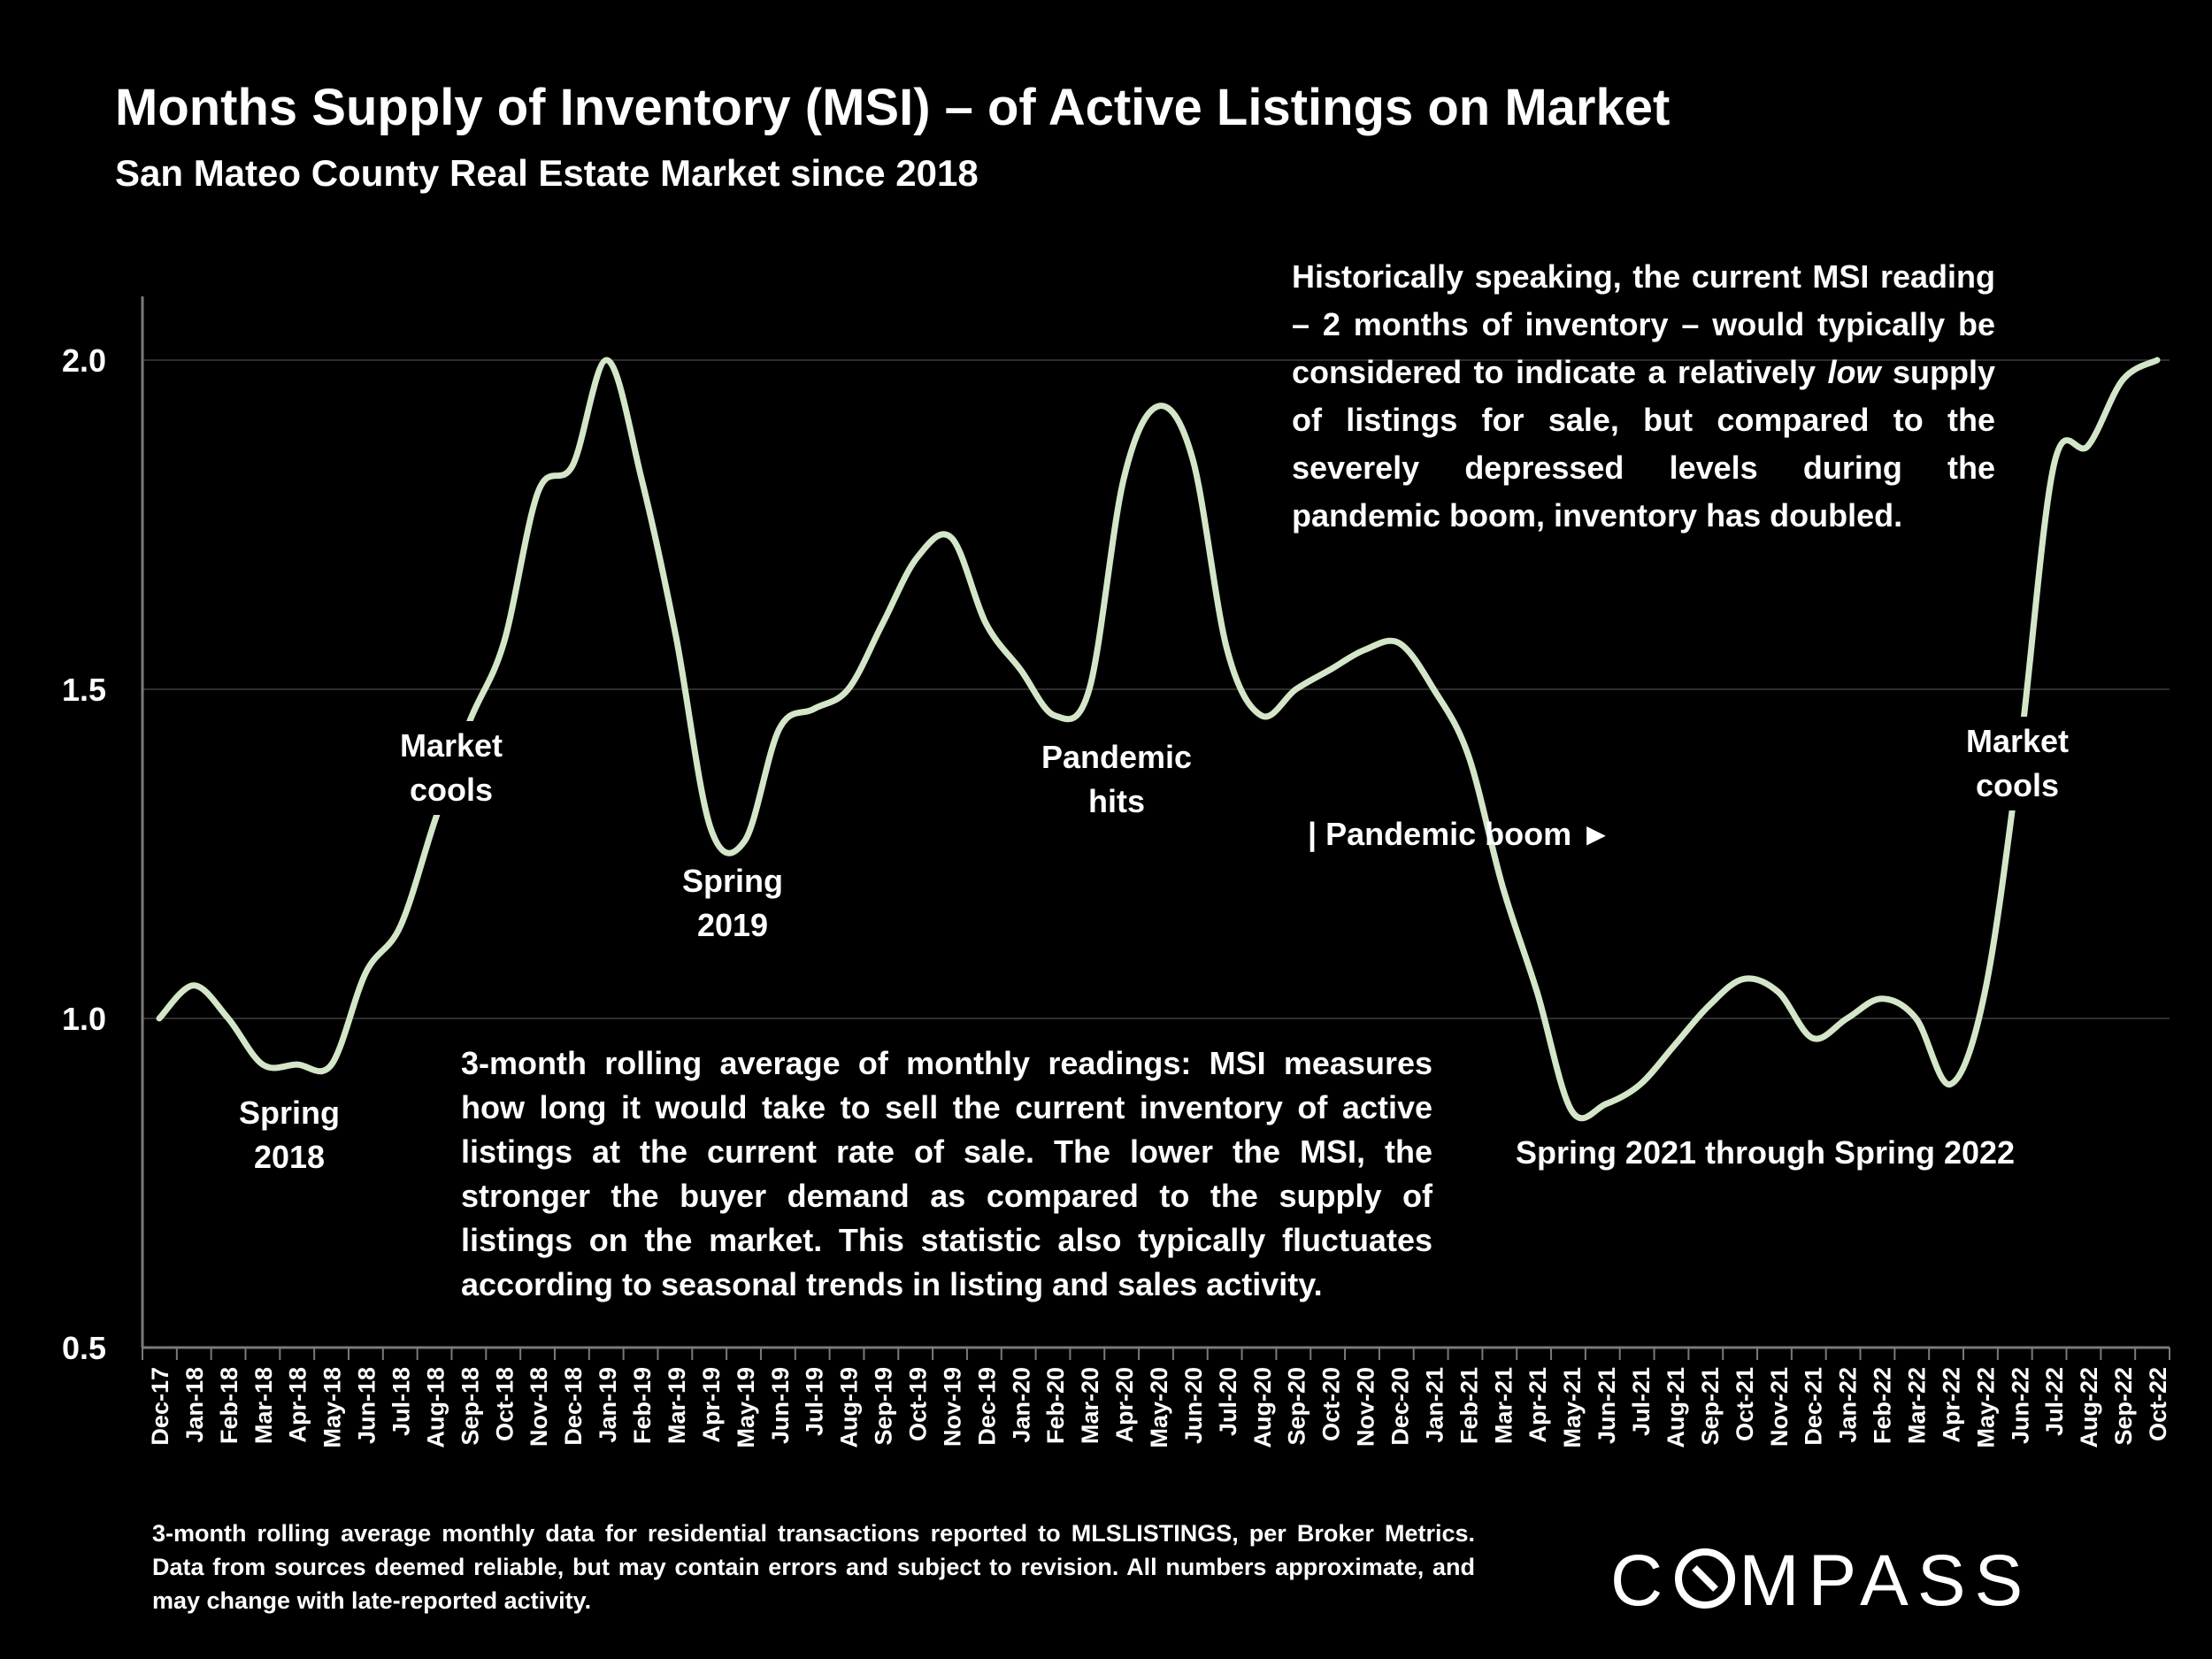 The width and height of the screenshot is (2212, 1659). What do you see at coordinates (1676, 1408) in the screenshot?
I see `x-tick-label: Aug-21` at bounding box center [1676, 1408].